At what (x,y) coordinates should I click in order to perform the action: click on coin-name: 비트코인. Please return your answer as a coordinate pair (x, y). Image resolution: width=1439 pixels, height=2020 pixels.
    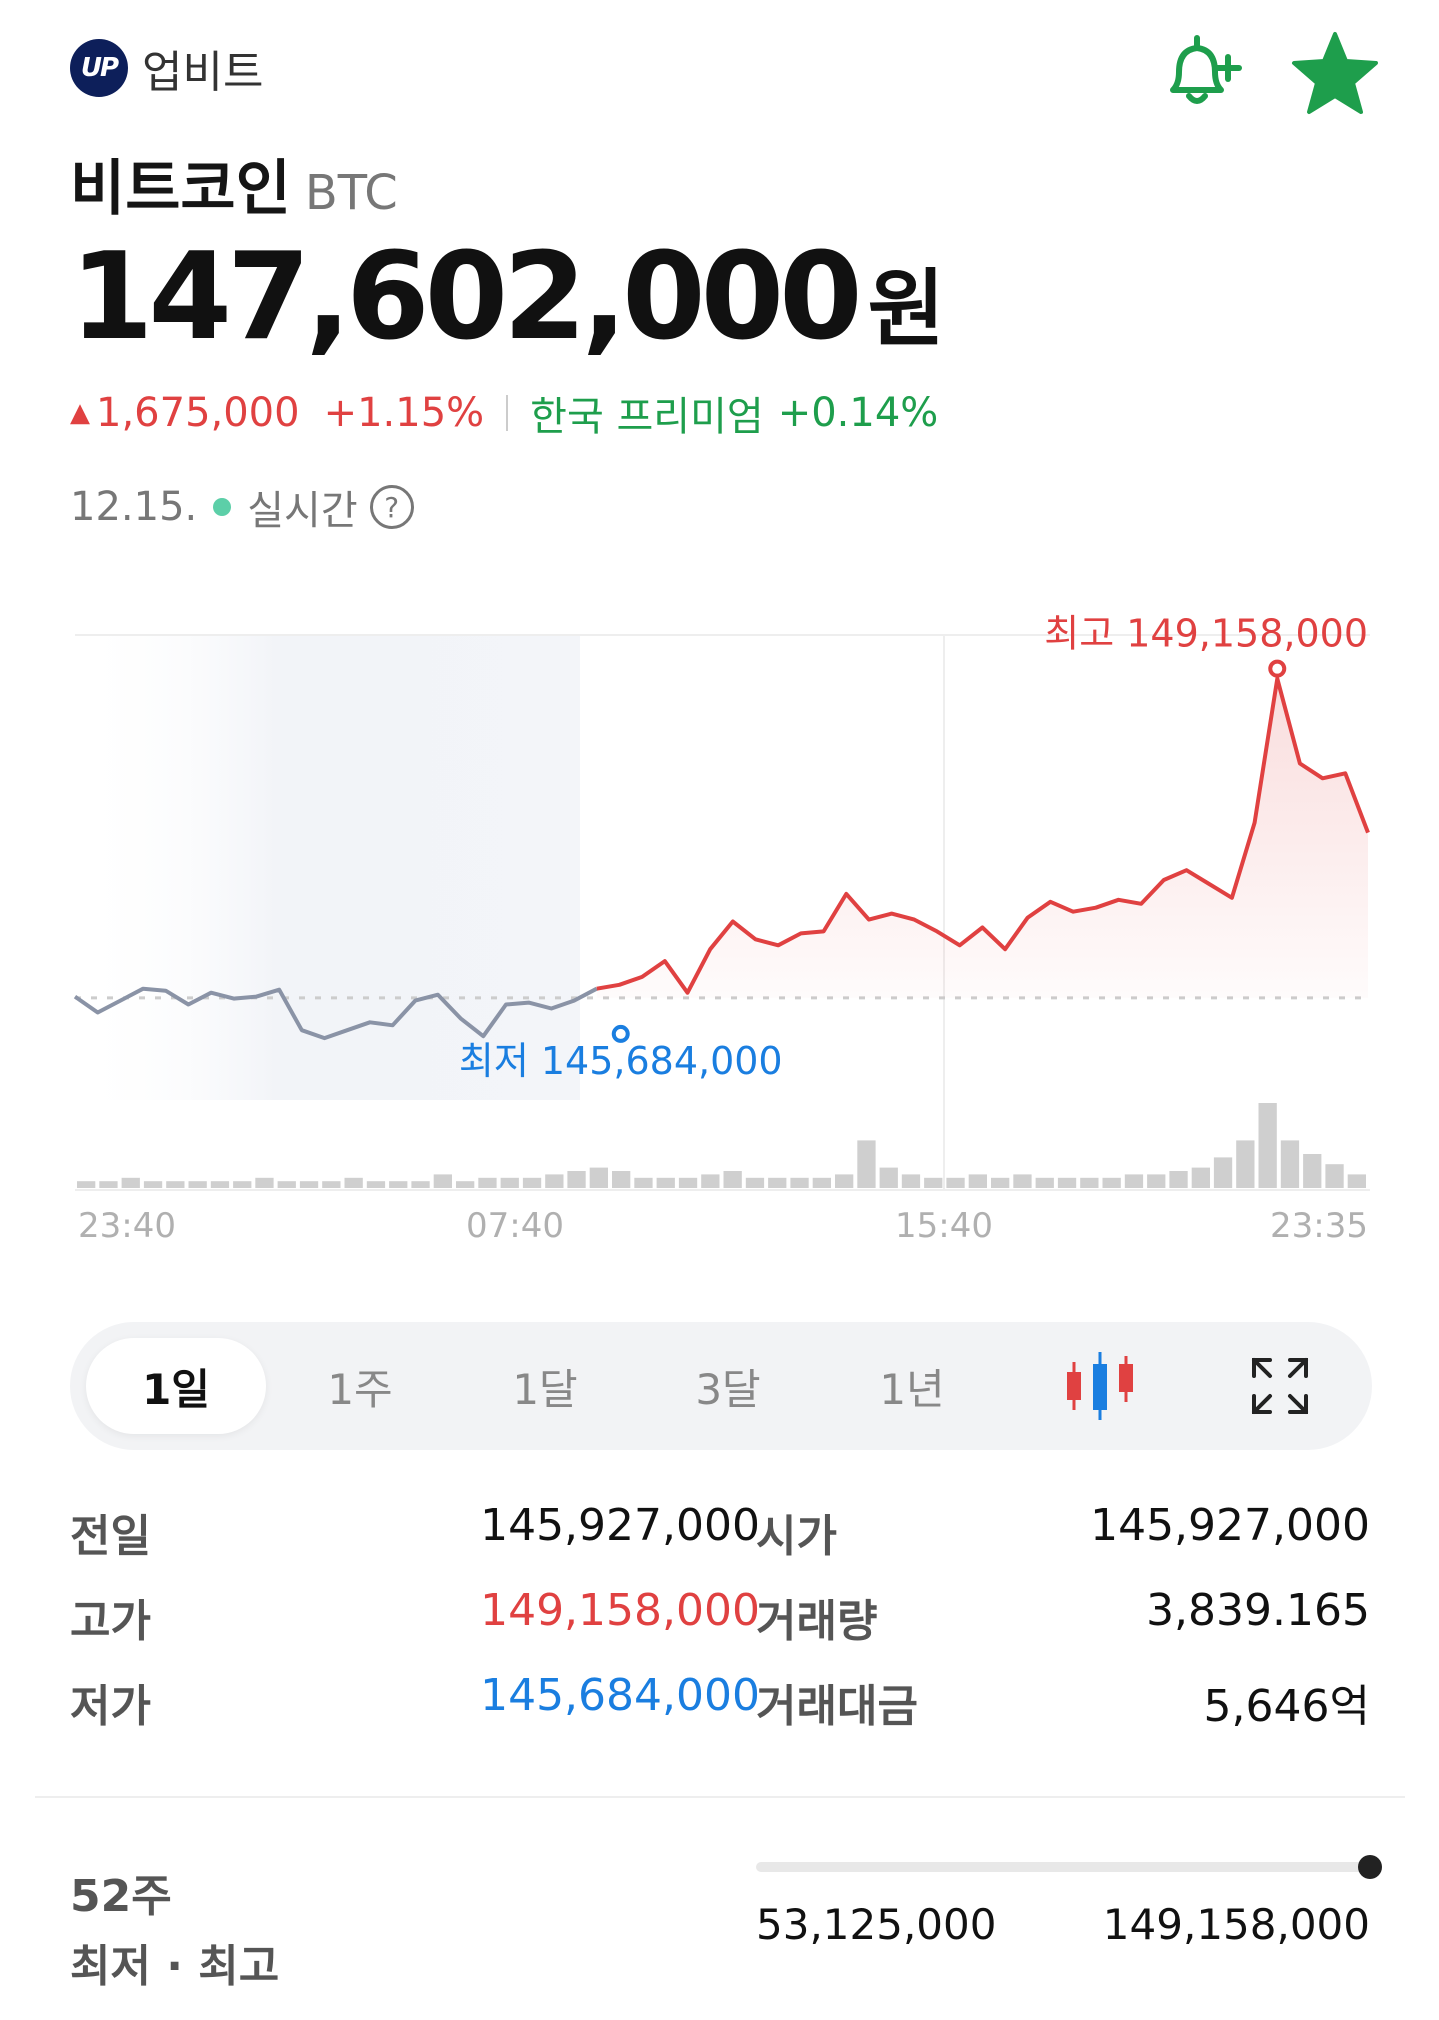
    Looking at the image, I should click on (180, 189).